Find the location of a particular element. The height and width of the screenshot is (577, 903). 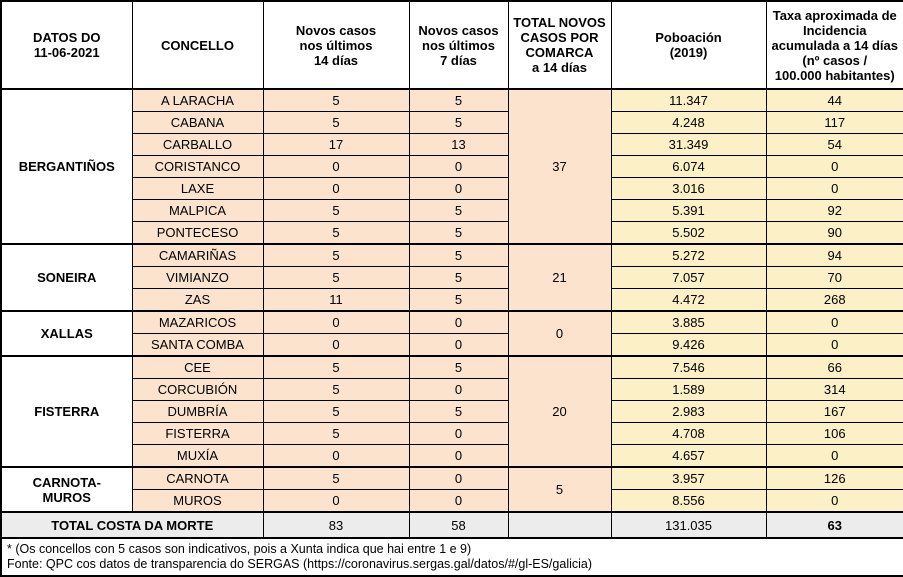

concello-cell: CORISTANCO is located at coordinates (197, 166).